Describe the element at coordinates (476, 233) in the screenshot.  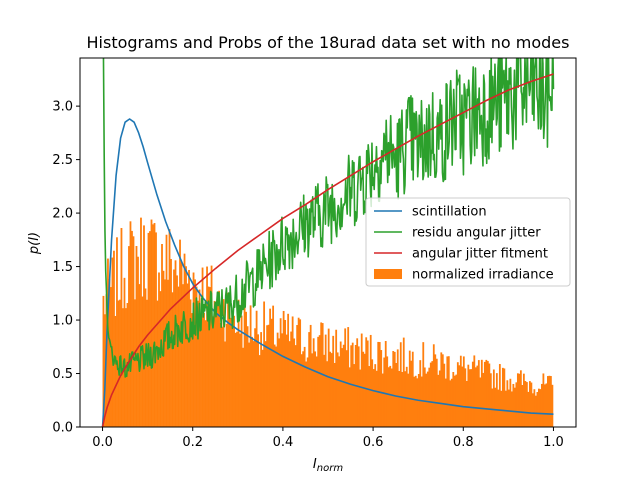
I see `legend-label: residu angular jitter` at that location.